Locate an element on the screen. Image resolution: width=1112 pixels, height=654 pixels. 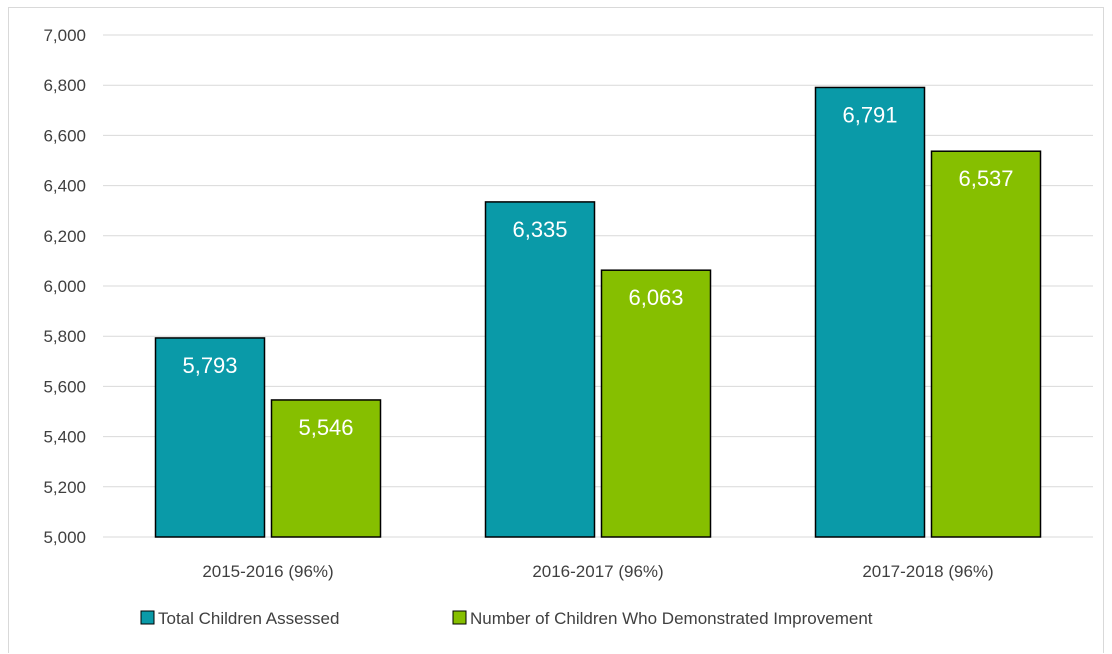
data-label: 6,791 is located at coordinates (869, 114).